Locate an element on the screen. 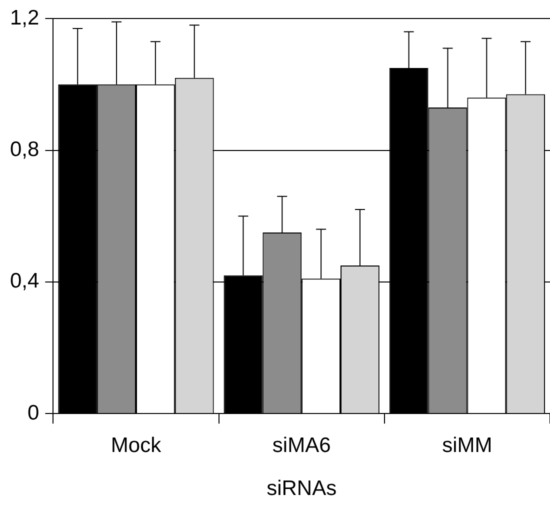 Image resolution: width=550 pixels, height=510 pixels. y-tick-label: 0,8 is located at coordinates (25, 150).